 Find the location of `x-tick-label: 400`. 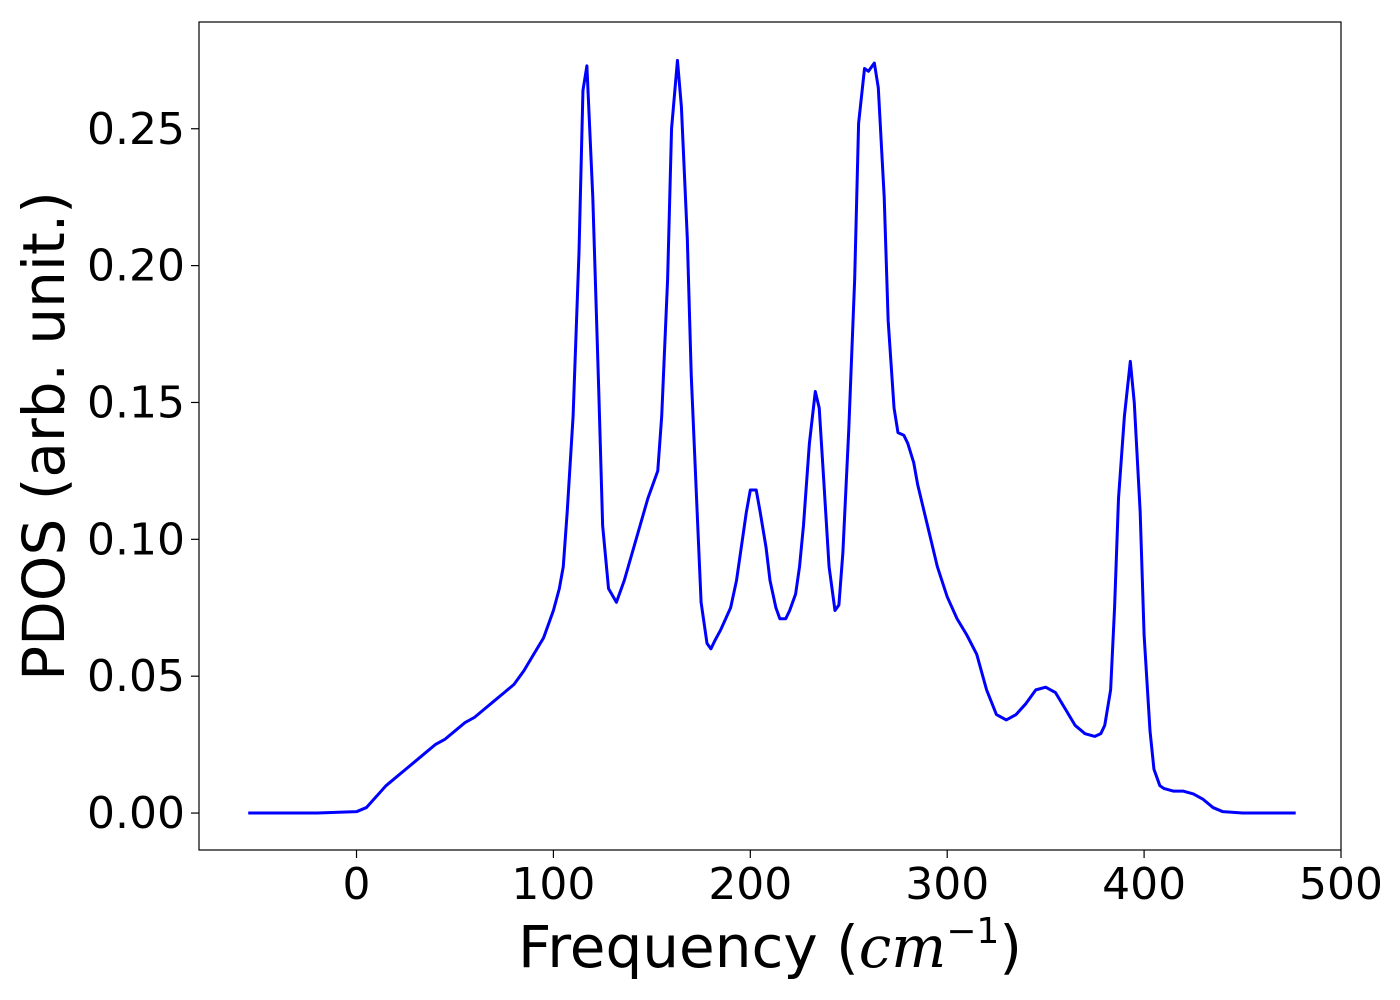

x-tick-label: 400 is located at coordinates (1144, 884).